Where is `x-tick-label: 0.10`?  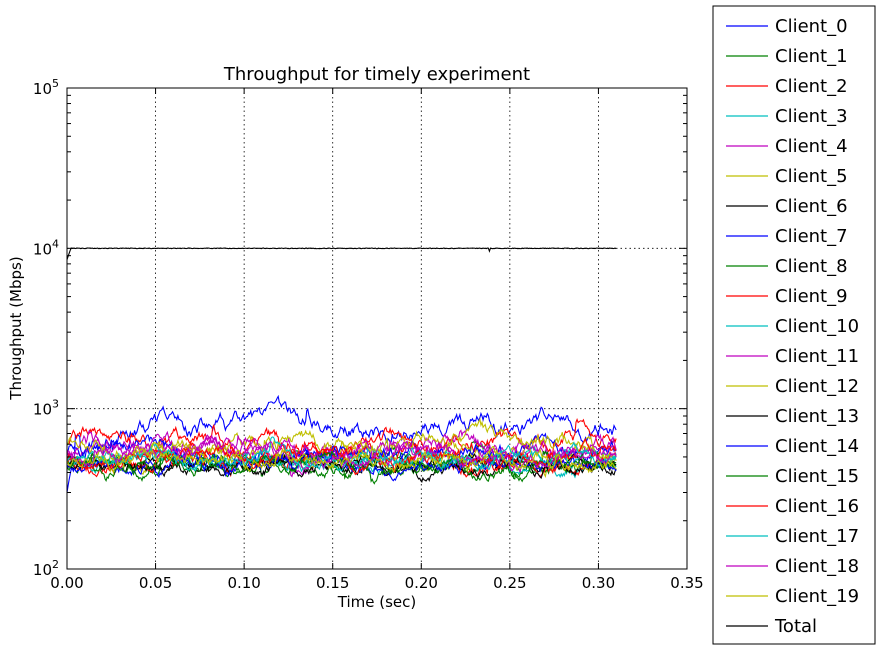
x-tick-label: 0.10 is located at coordinates (243, 583).